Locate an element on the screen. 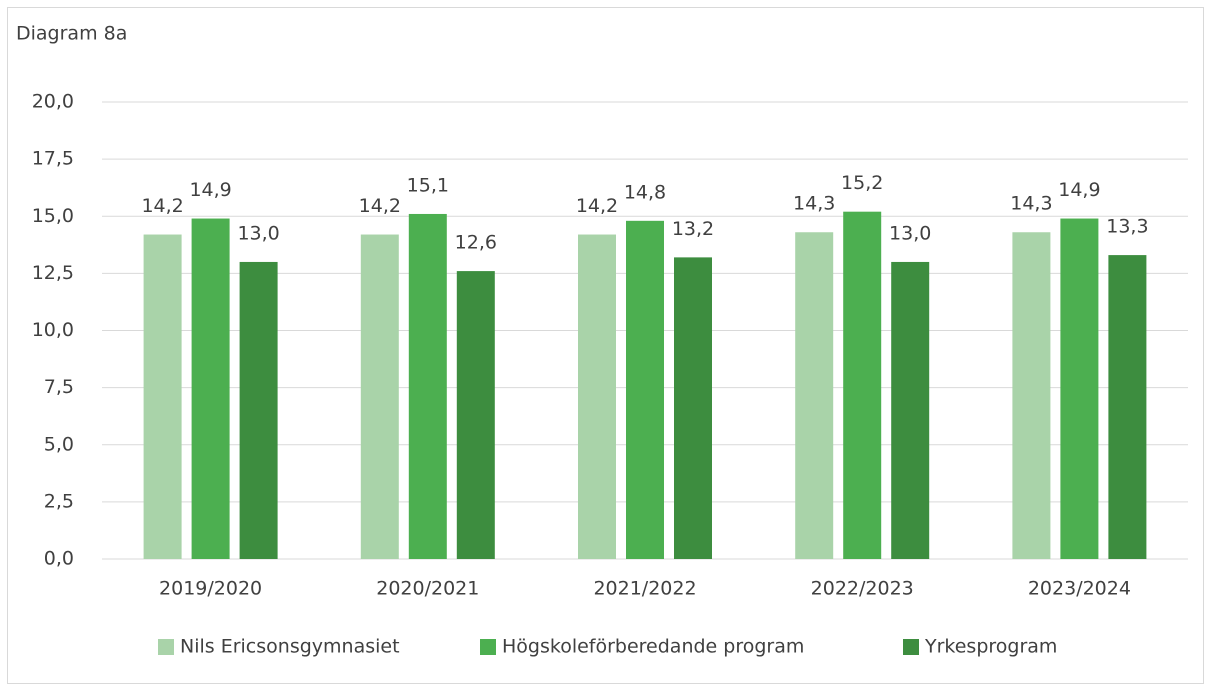 The height and width of the screenshot is (684, 1205). data-label: 15,1 is located at coordinates (428, 185).